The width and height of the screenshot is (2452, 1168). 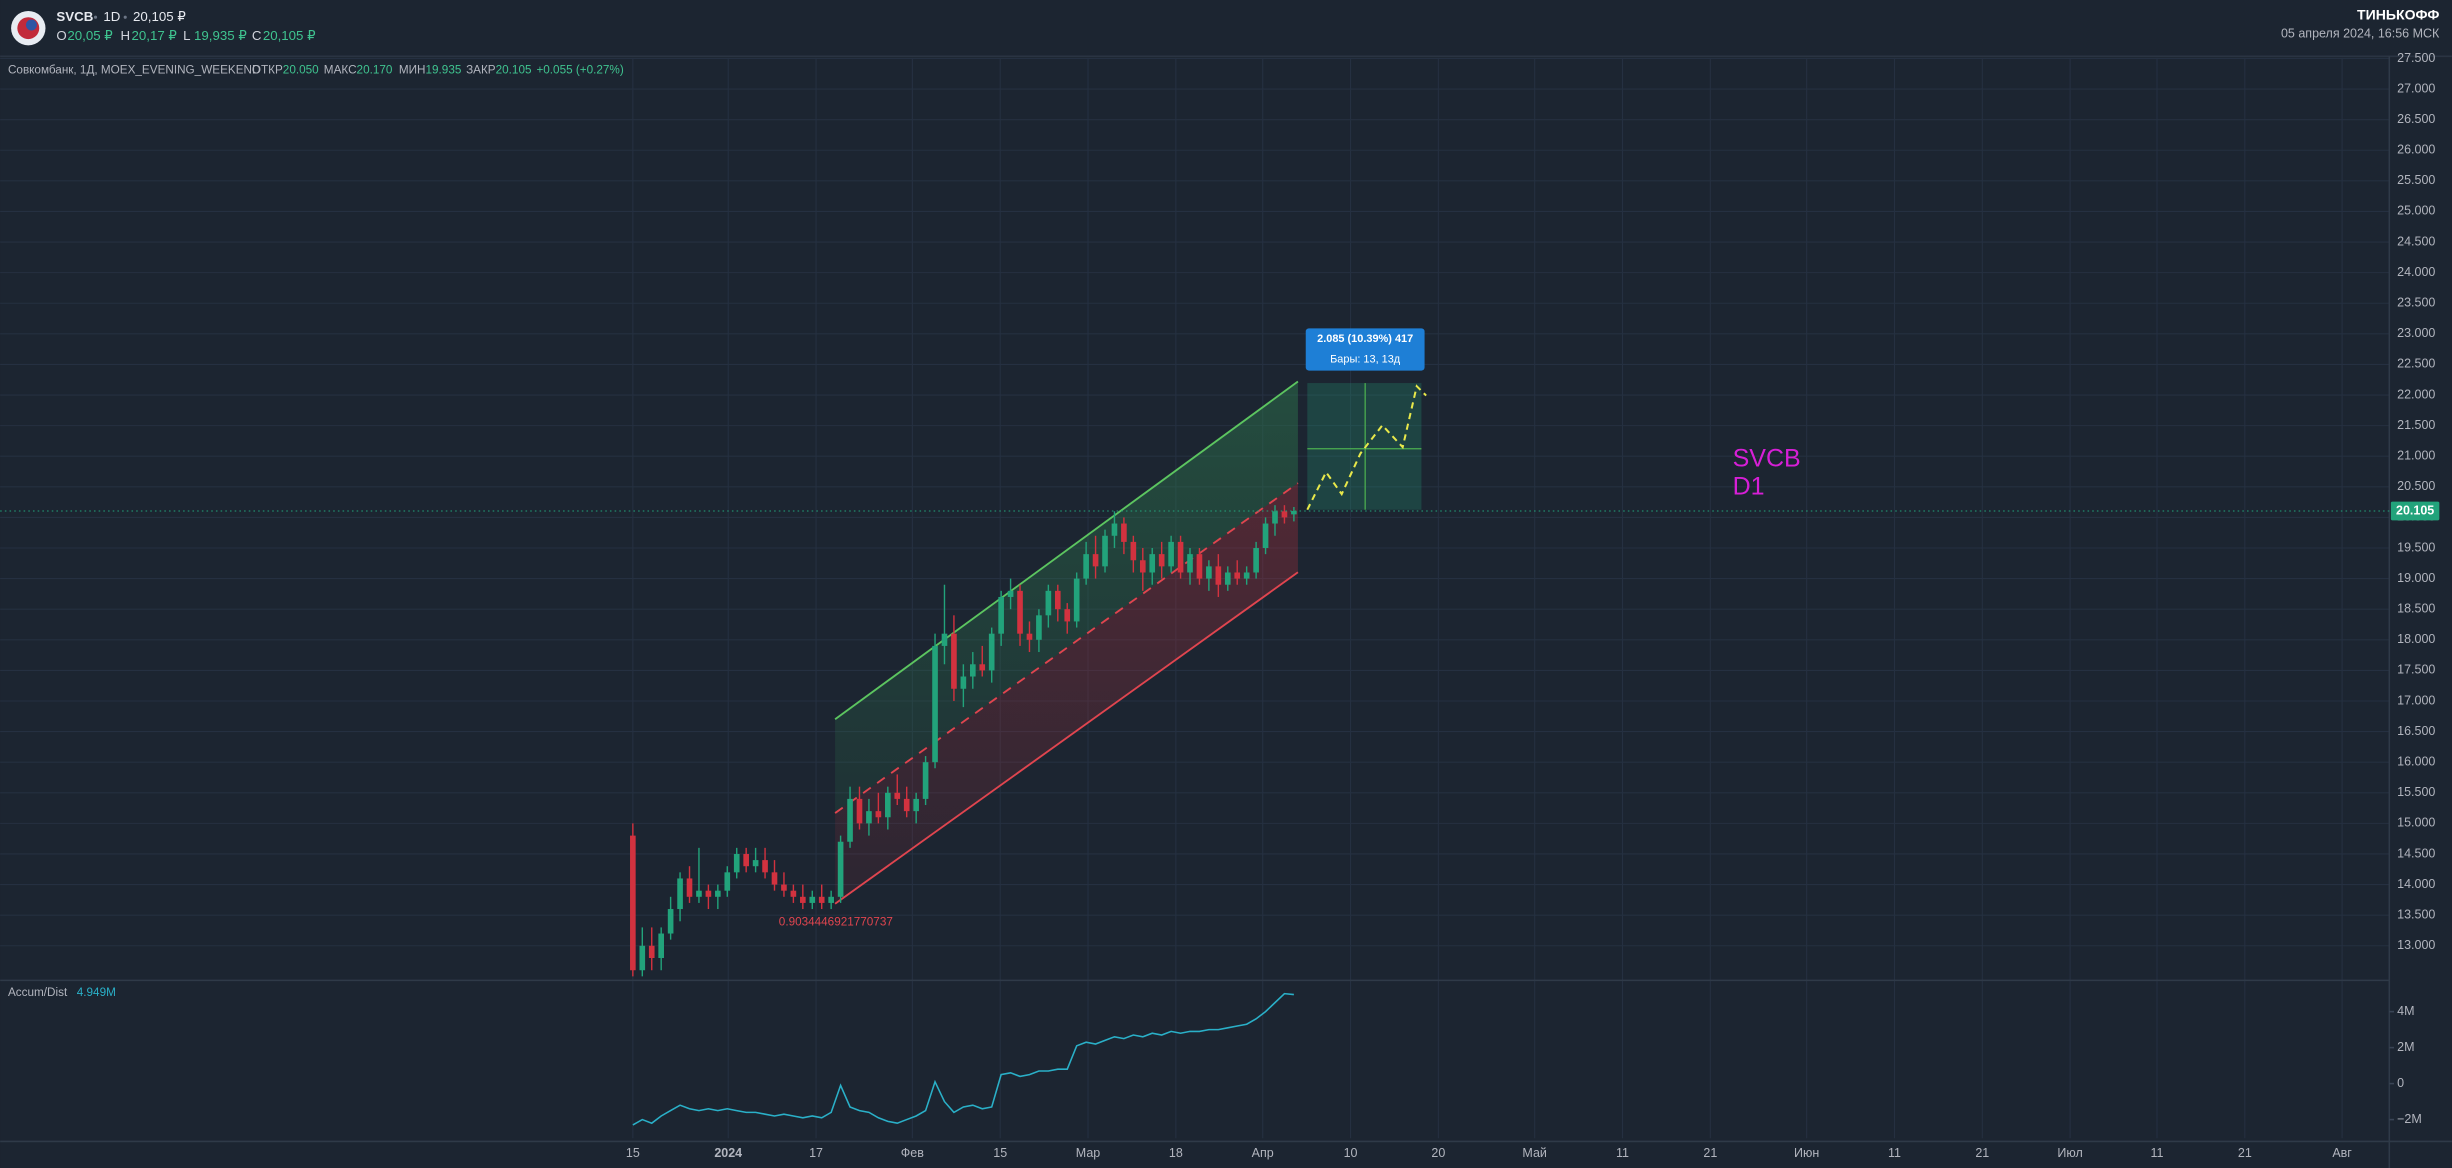 What do you see at coordinates (2405, 1011) in the screenshot?
I see `y-tick-label: 4M` at bounding box center [2405, 1011].